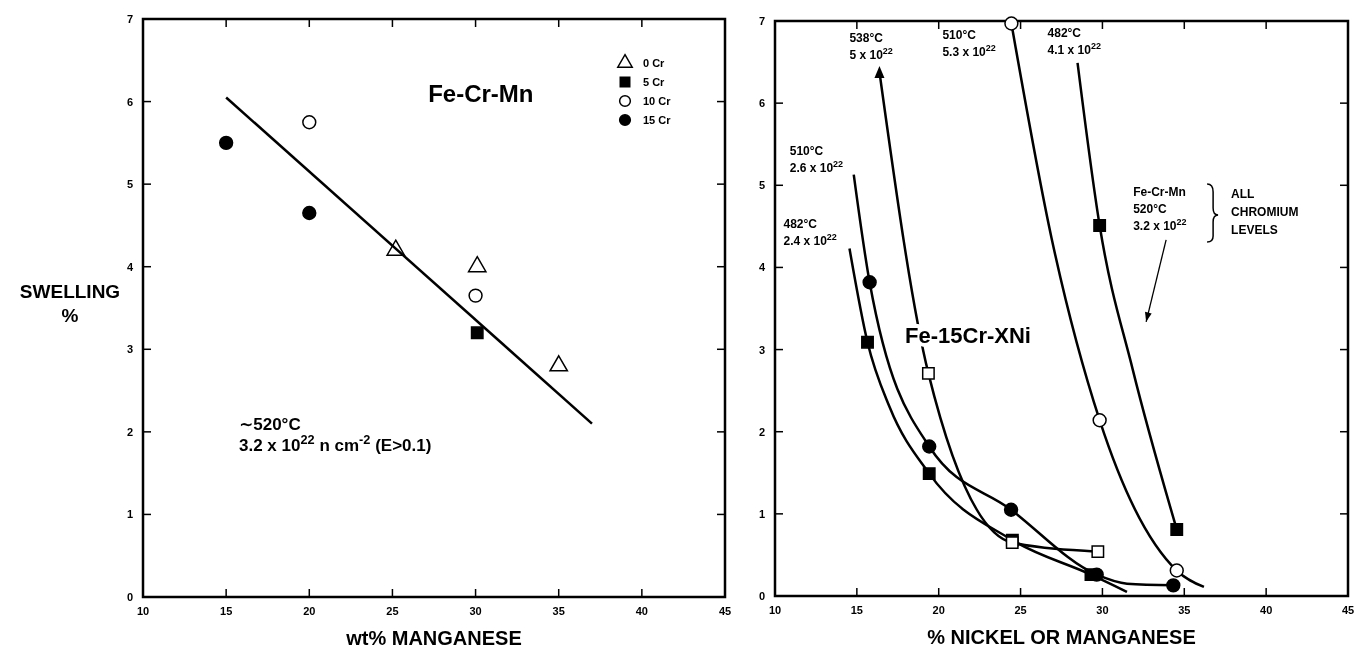 This screenshot has width=1358, height=654. Describe the element at coordinates (1061, 637) in the screenshot. I see `x-axis-title: % NICKEL OR MANGANESE` at that location.